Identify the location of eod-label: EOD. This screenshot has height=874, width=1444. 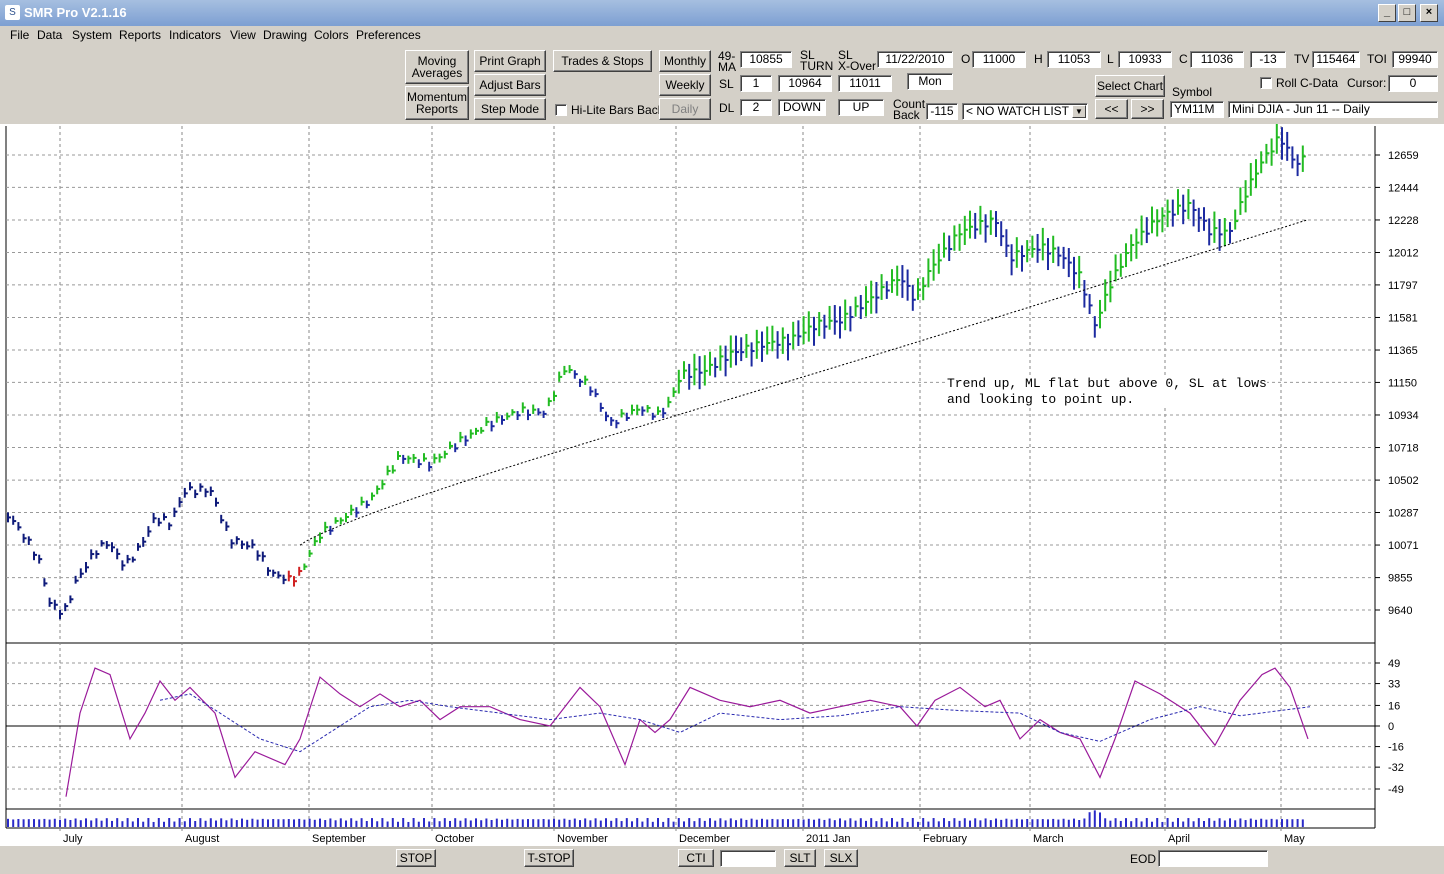
(1143, 859).